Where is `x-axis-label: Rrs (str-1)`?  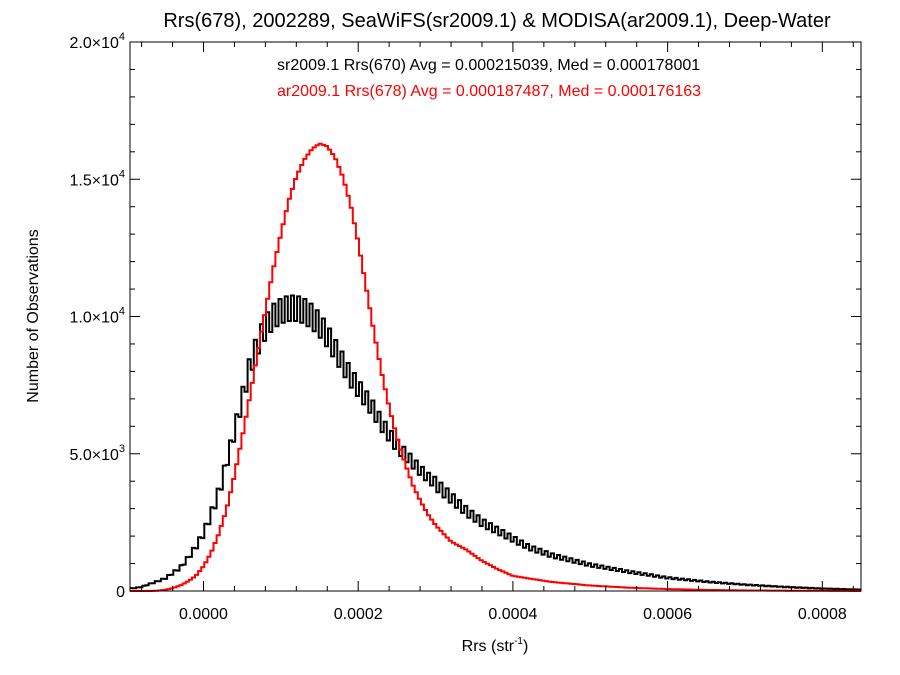 x-axis-label: Rrs (str-1) is located at coordinates (495, 645).